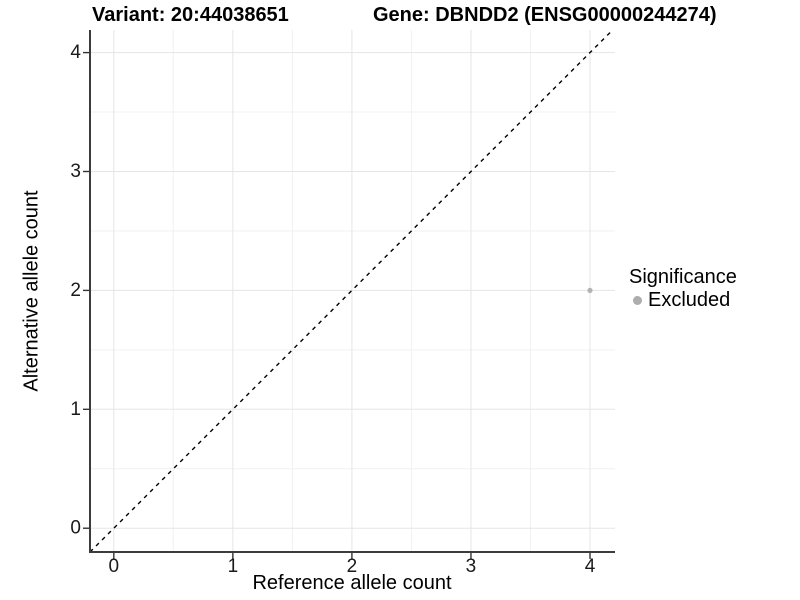 This screenshot has height=600, width=800. I want to click on legend-item-excluded: Excluded, so click(683, 300).